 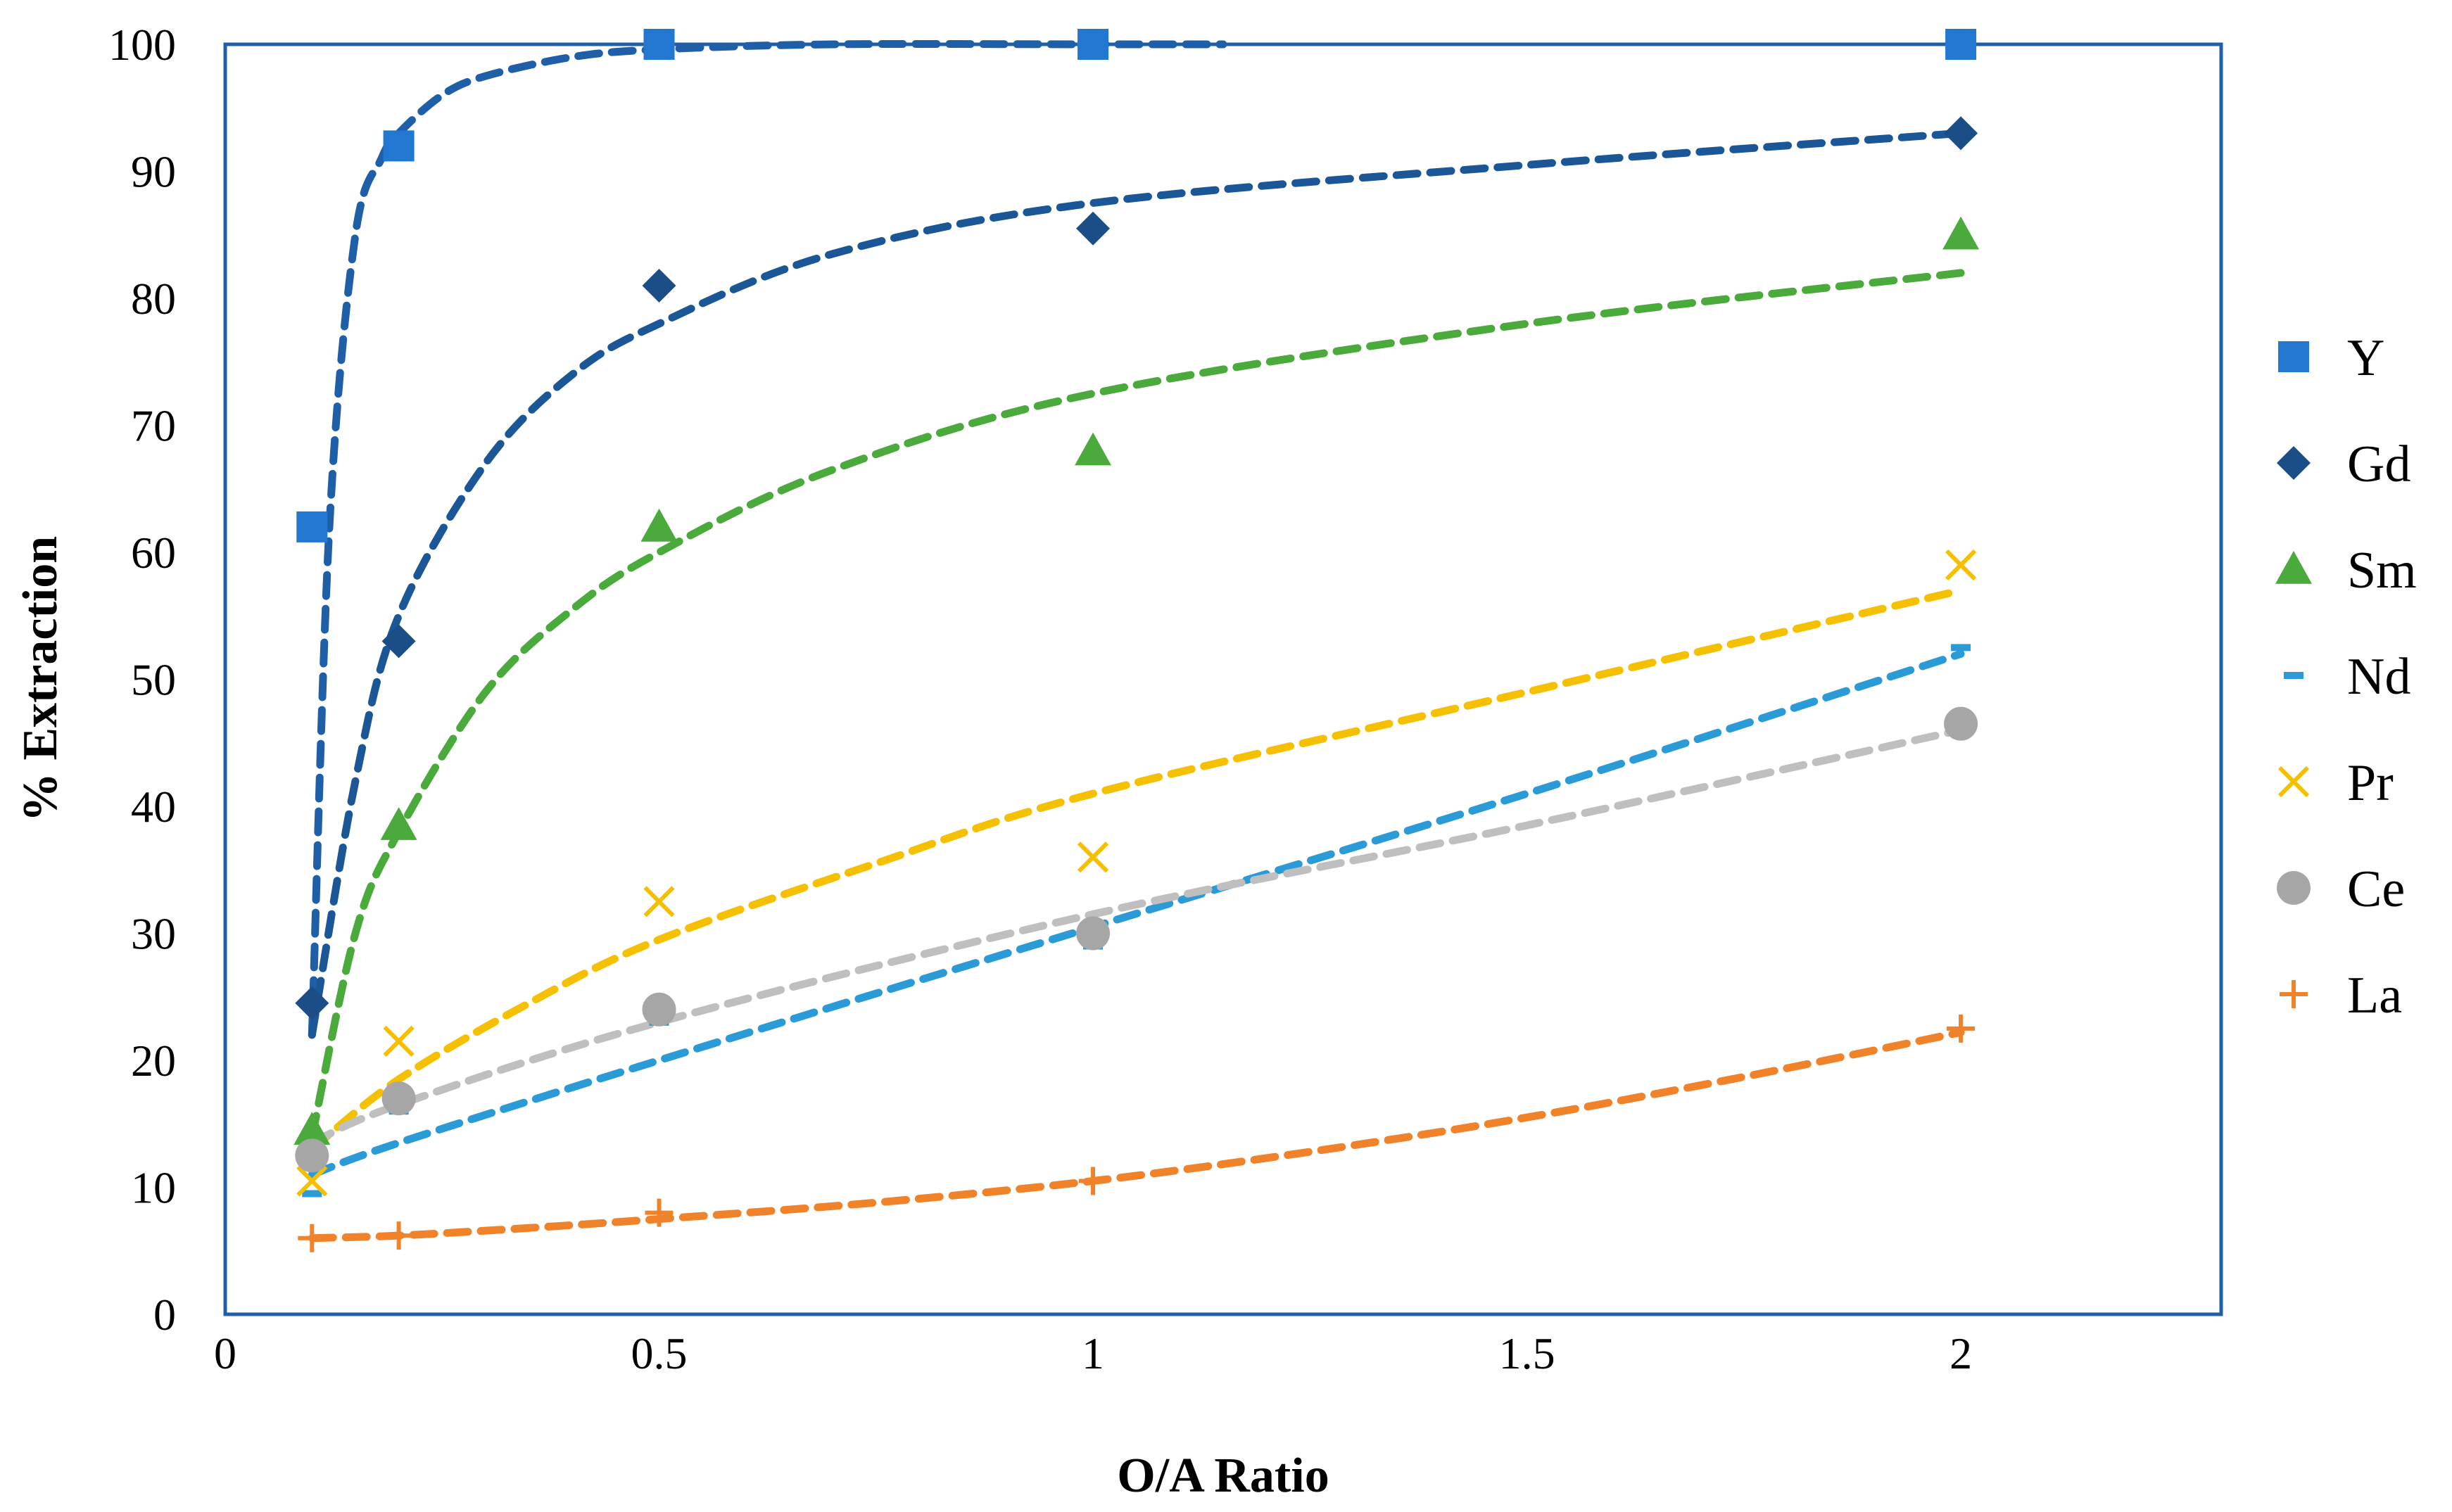 I want to click on legend-item-nd: Nd, so click(x=2347, y=677).